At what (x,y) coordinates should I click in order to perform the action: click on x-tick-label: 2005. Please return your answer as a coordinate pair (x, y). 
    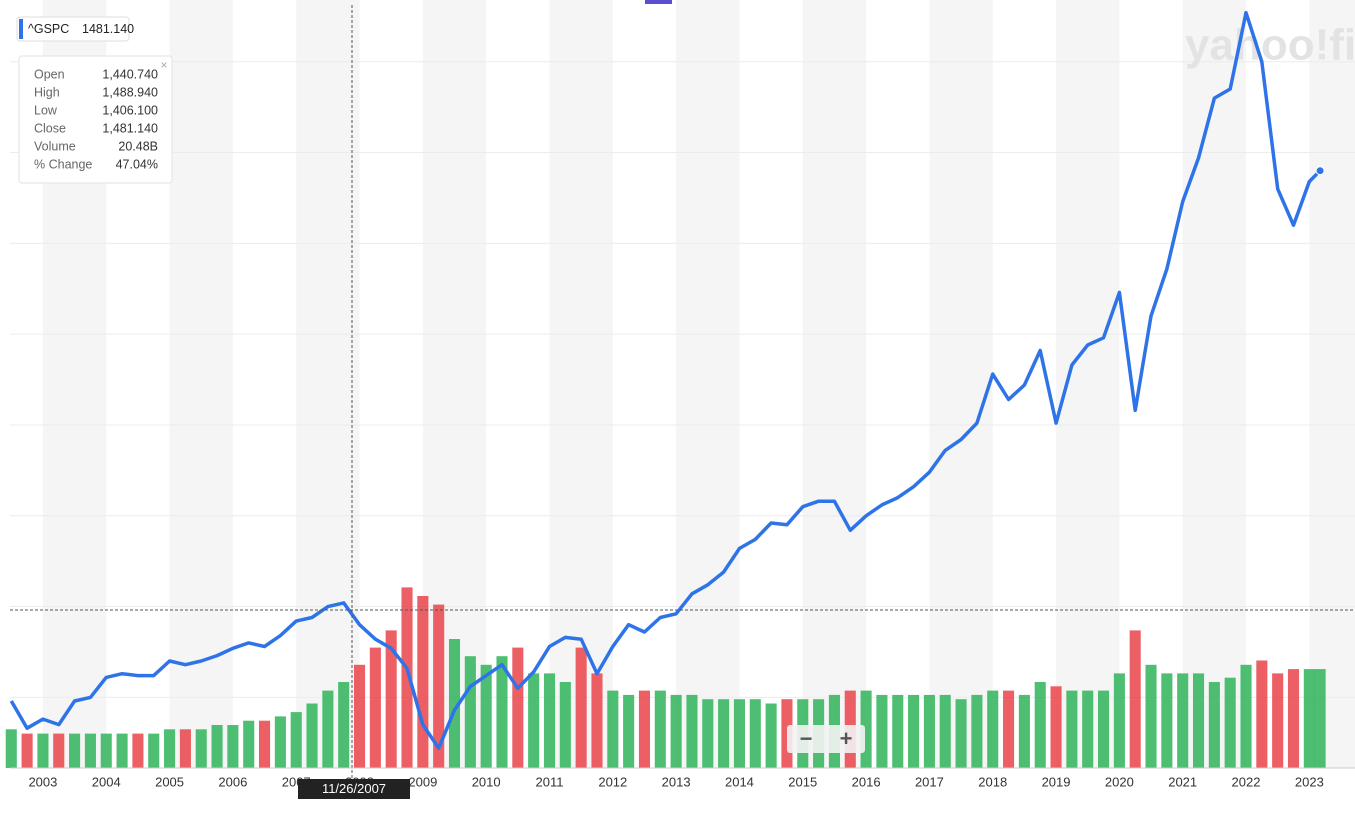
    Looking at the image, I should click on (169, 781).